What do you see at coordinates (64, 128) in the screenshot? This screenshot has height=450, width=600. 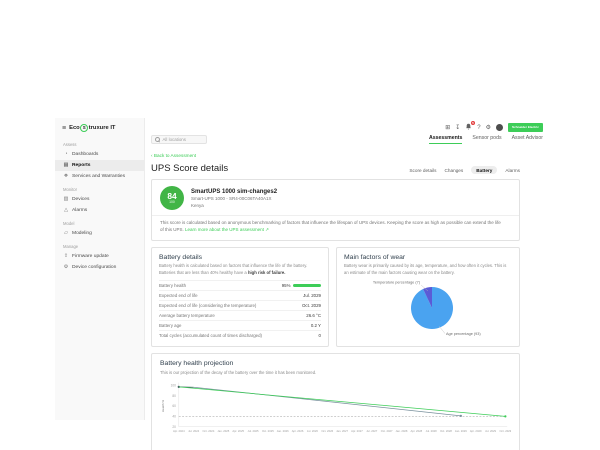 I see `menu-icon: ≡` at bounding box center [64, 128].